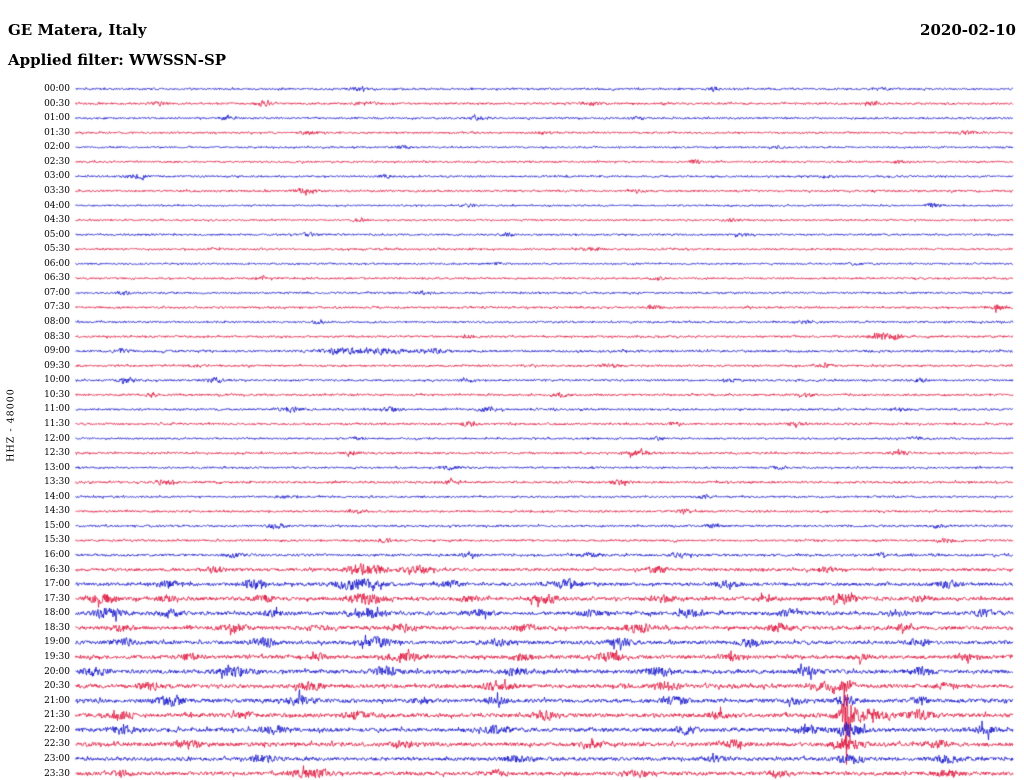  I want to click on row-time-label: 15:00, so click(57, 525).